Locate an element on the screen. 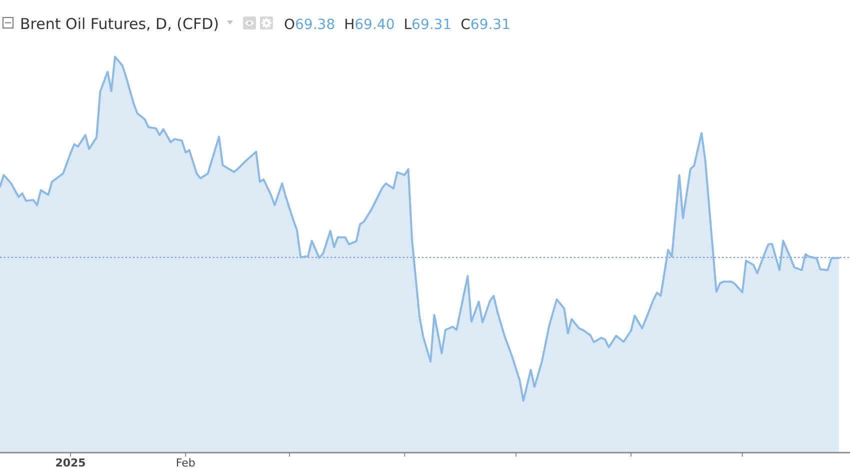  text: O69.38 is located at coordinates (310, 25).